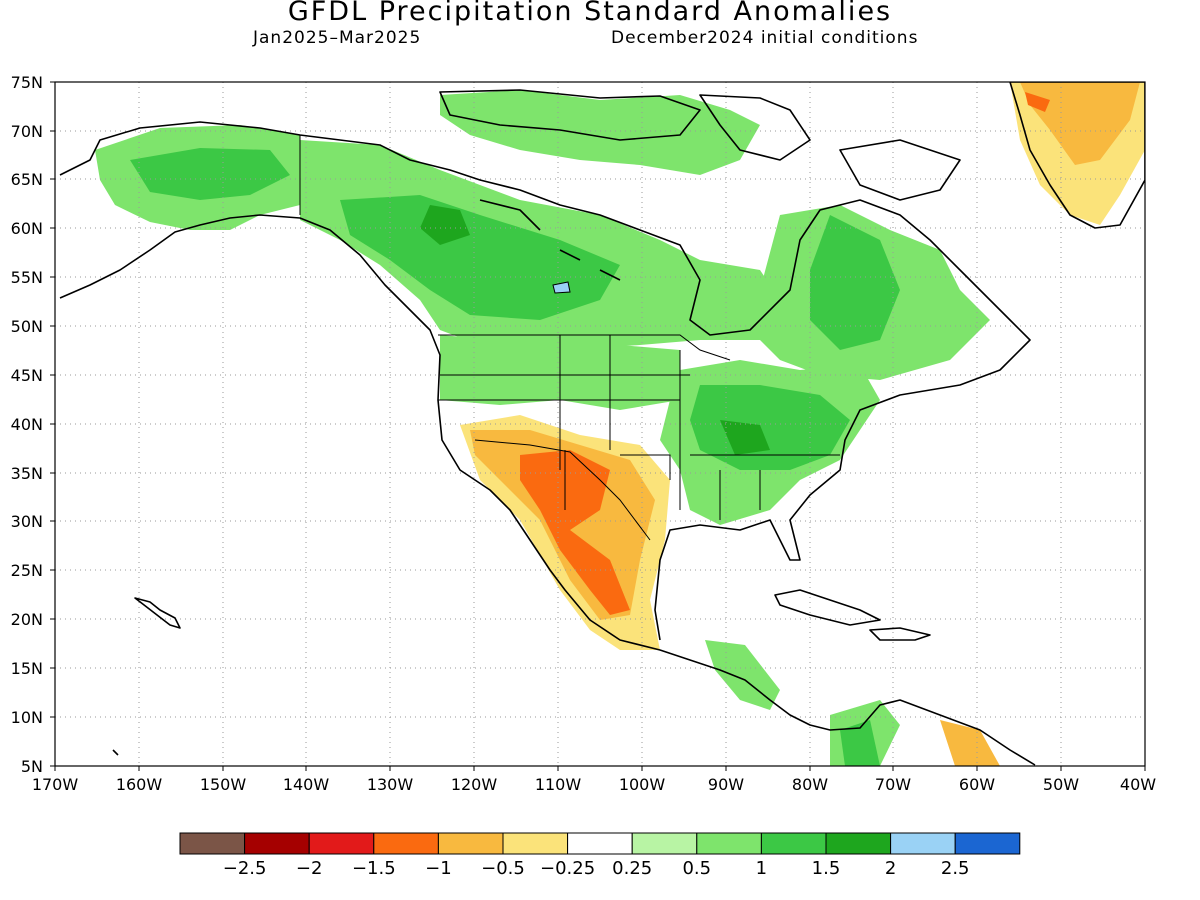 The image size is (1200, 900). What do you see at coordinates (810, 784) in the screenshot?
I see `lon-label: 80W` at bounding box center [810, 784].